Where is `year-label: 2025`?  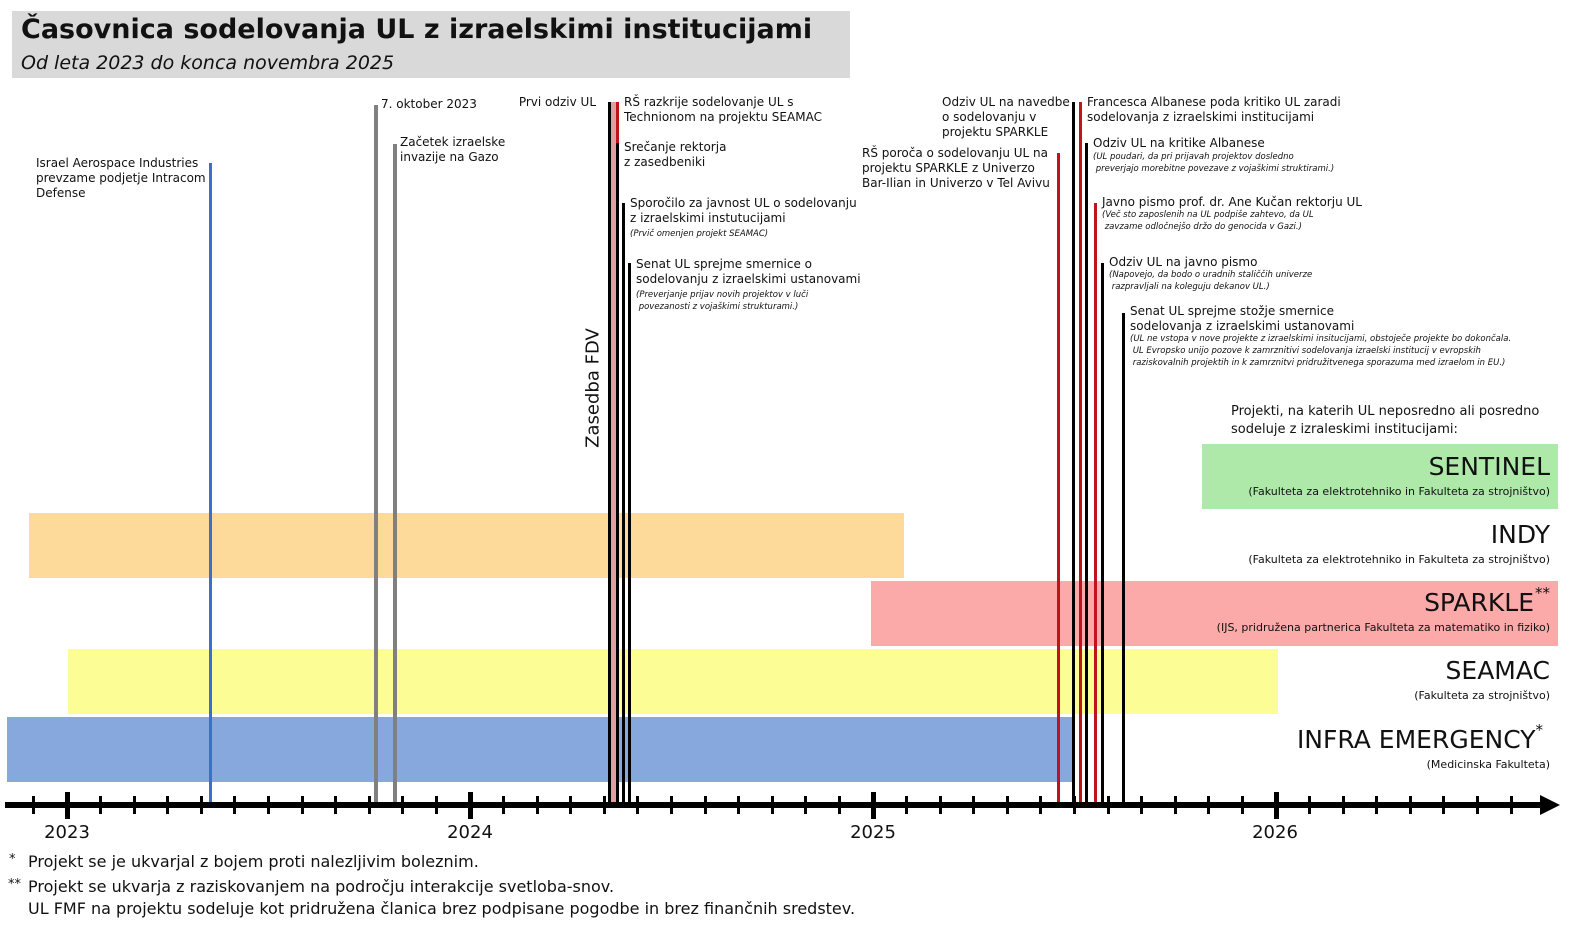 year-label: 2025 is located at coordinates (873, 832).